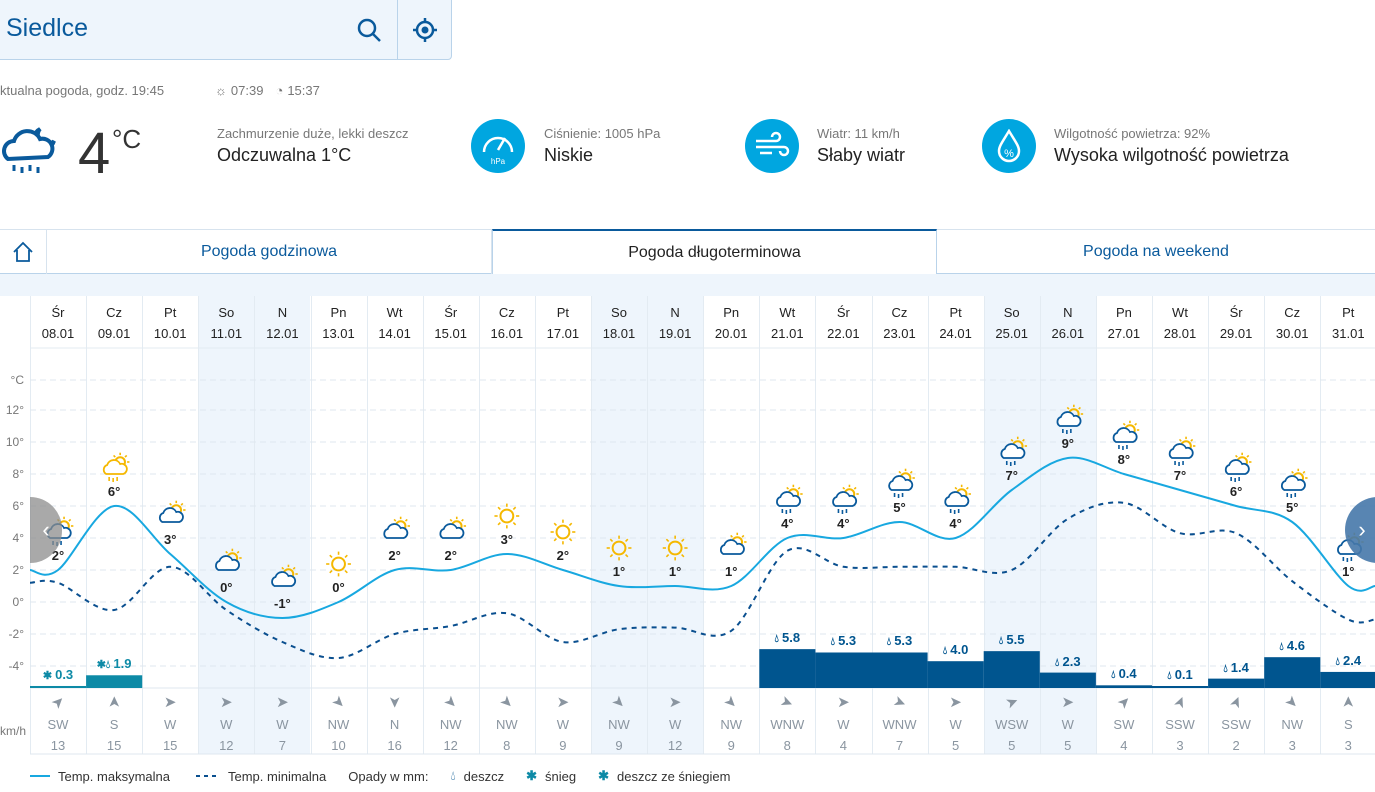  Describe the element at coordinates (714, 251) in the screenshot. I see `tab-longterm: Pogoda długoterminowa` at that location.